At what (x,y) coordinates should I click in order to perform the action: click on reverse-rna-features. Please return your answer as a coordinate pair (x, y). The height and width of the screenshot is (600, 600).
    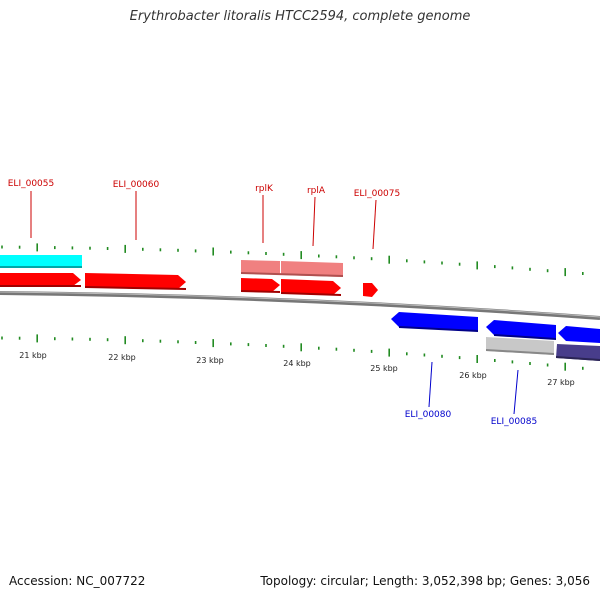
    Looking at the image, I should click on (520, 346).